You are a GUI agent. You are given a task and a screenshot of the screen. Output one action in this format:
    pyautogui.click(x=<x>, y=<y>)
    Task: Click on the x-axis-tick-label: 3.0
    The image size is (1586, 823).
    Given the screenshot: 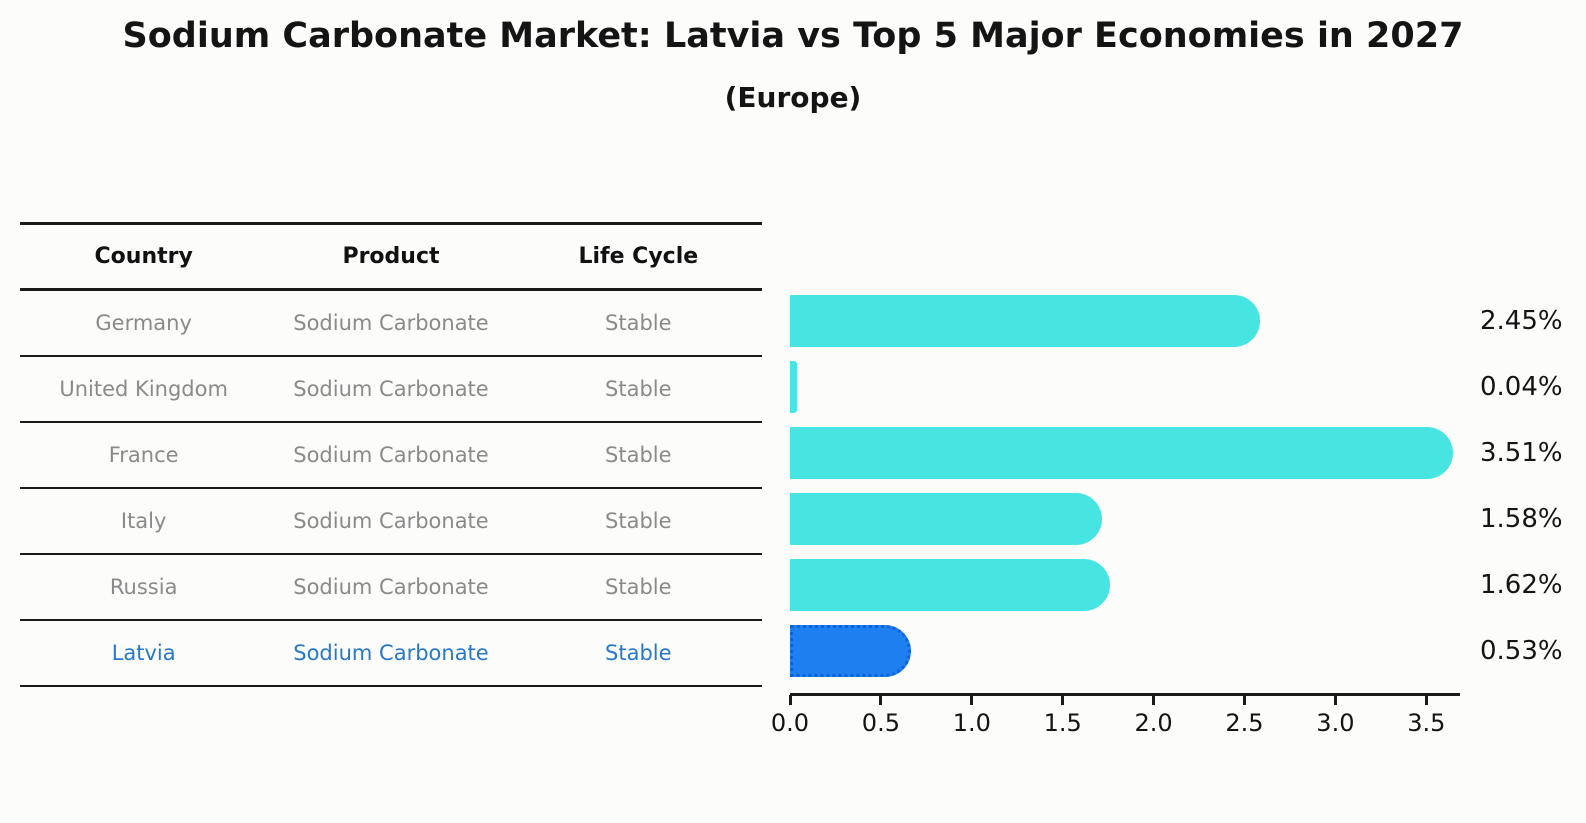 What is the action you would take?
    pyautogui.click(x=1335, y=723)
    